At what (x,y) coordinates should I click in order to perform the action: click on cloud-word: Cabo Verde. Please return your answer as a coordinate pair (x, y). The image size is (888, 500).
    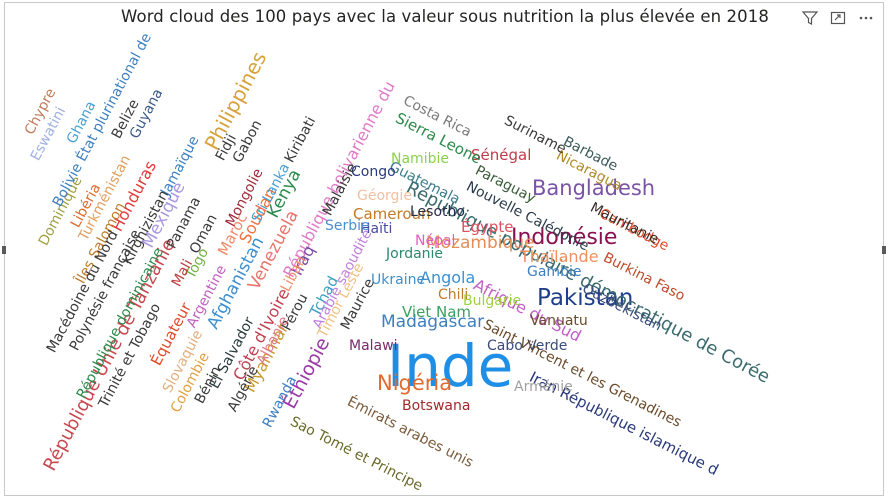
    Looking at the image, I should click on (527, 346).